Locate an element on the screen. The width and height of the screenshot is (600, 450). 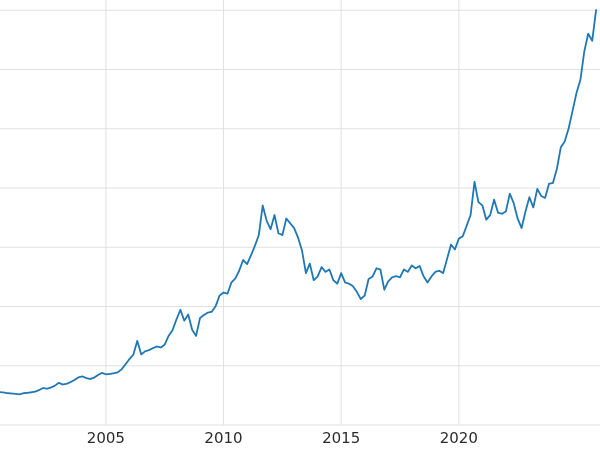
x-tick-label: 2020 is located at coordinates (459, 438).